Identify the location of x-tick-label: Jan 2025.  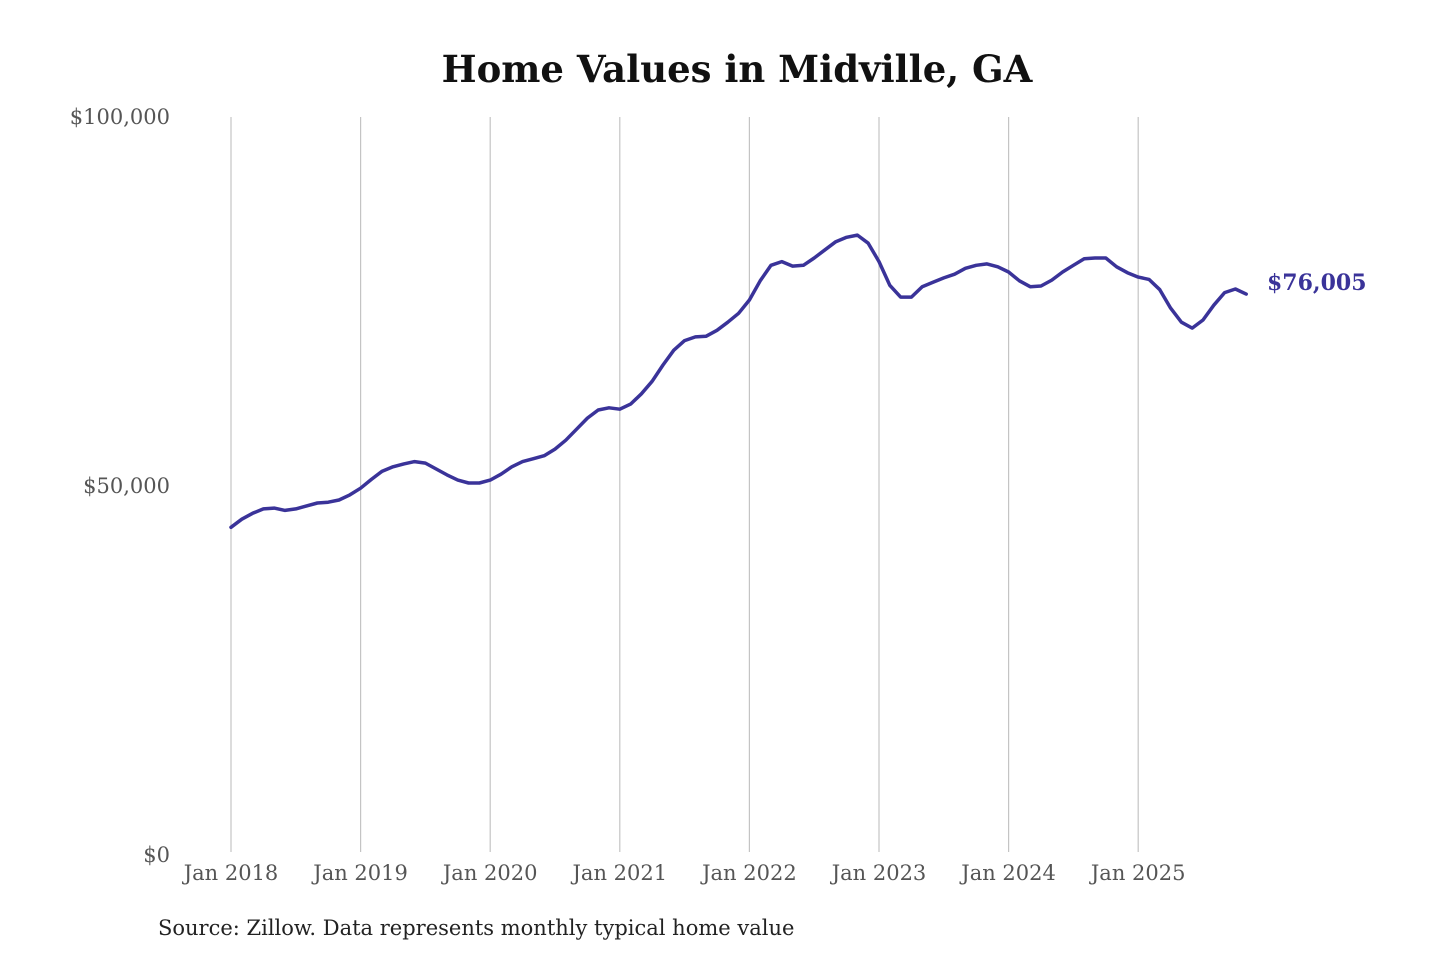
(1137, 873).